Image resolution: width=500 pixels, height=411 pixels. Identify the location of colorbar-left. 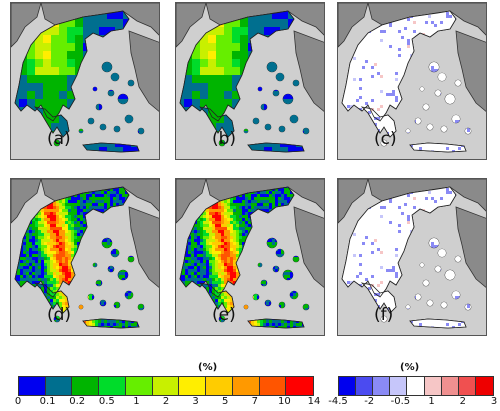
(166, 386).